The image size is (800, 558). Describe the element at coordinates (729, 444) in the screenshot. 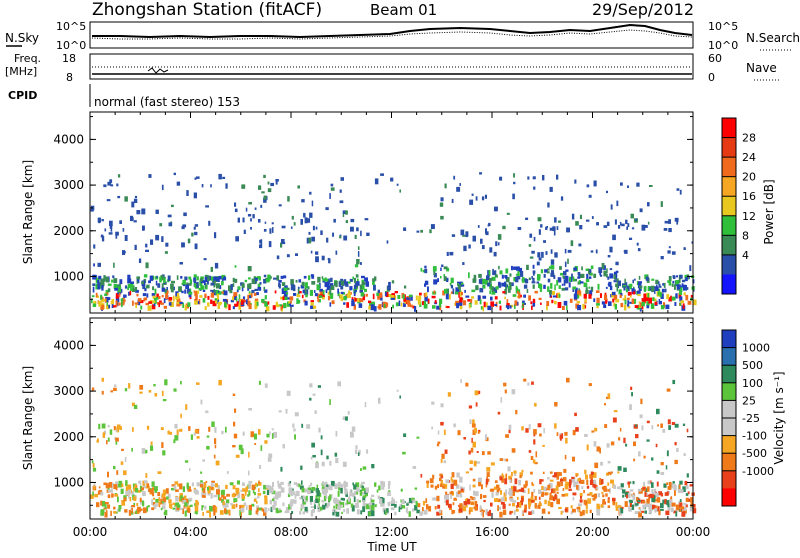

I see `colorbar-segment` at that location.